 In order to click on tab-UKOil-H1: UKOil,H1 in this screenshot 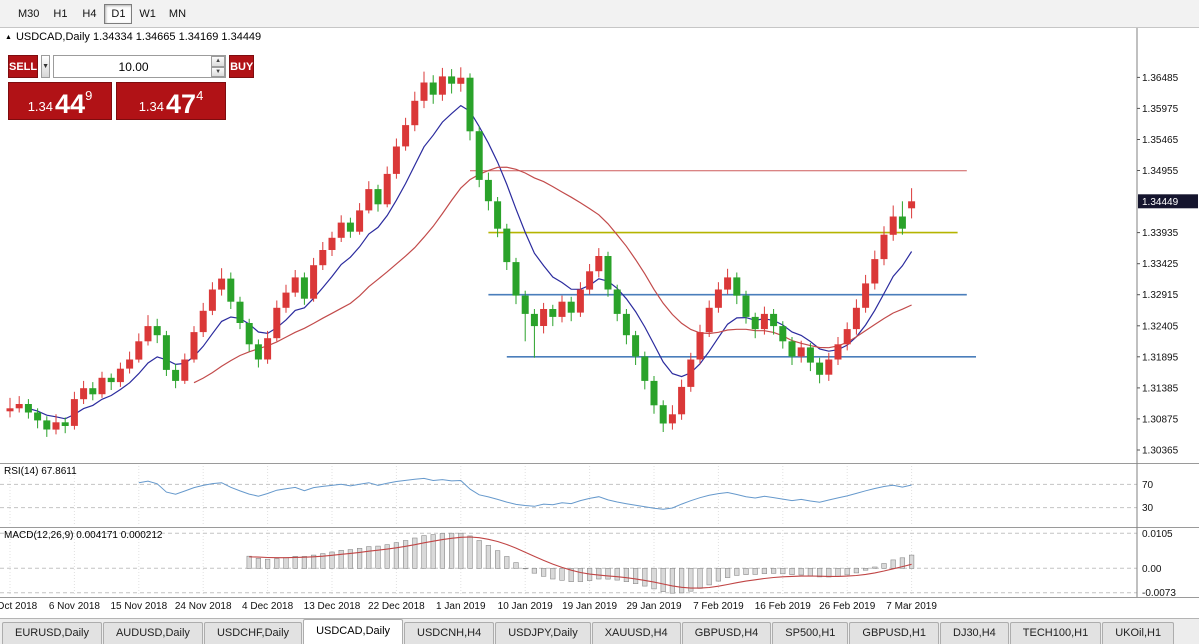, I will do `click(1138, 633)`.